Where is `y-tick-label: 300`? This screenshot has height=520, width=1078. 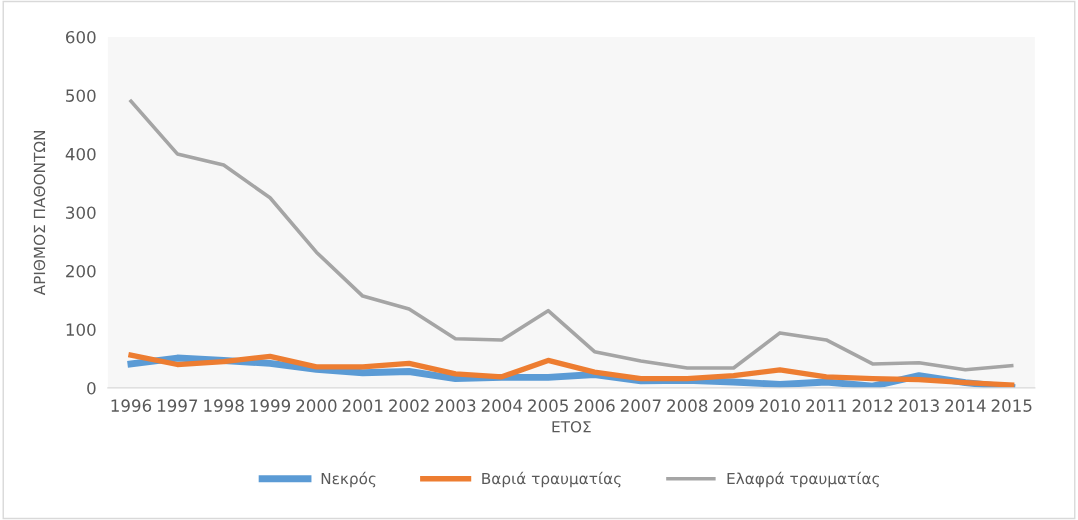 y-tick-label: 300 is located at coordinates (81, 212).